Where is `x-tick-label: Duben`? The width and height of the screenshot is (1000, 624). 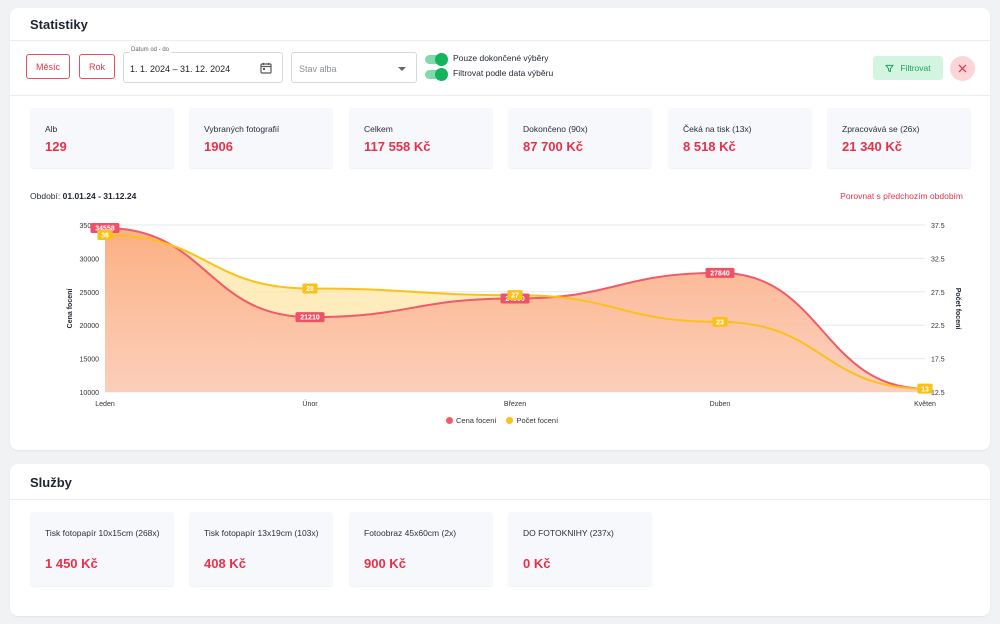
x-tick-label: Duben is located at coordinates (720, 404).